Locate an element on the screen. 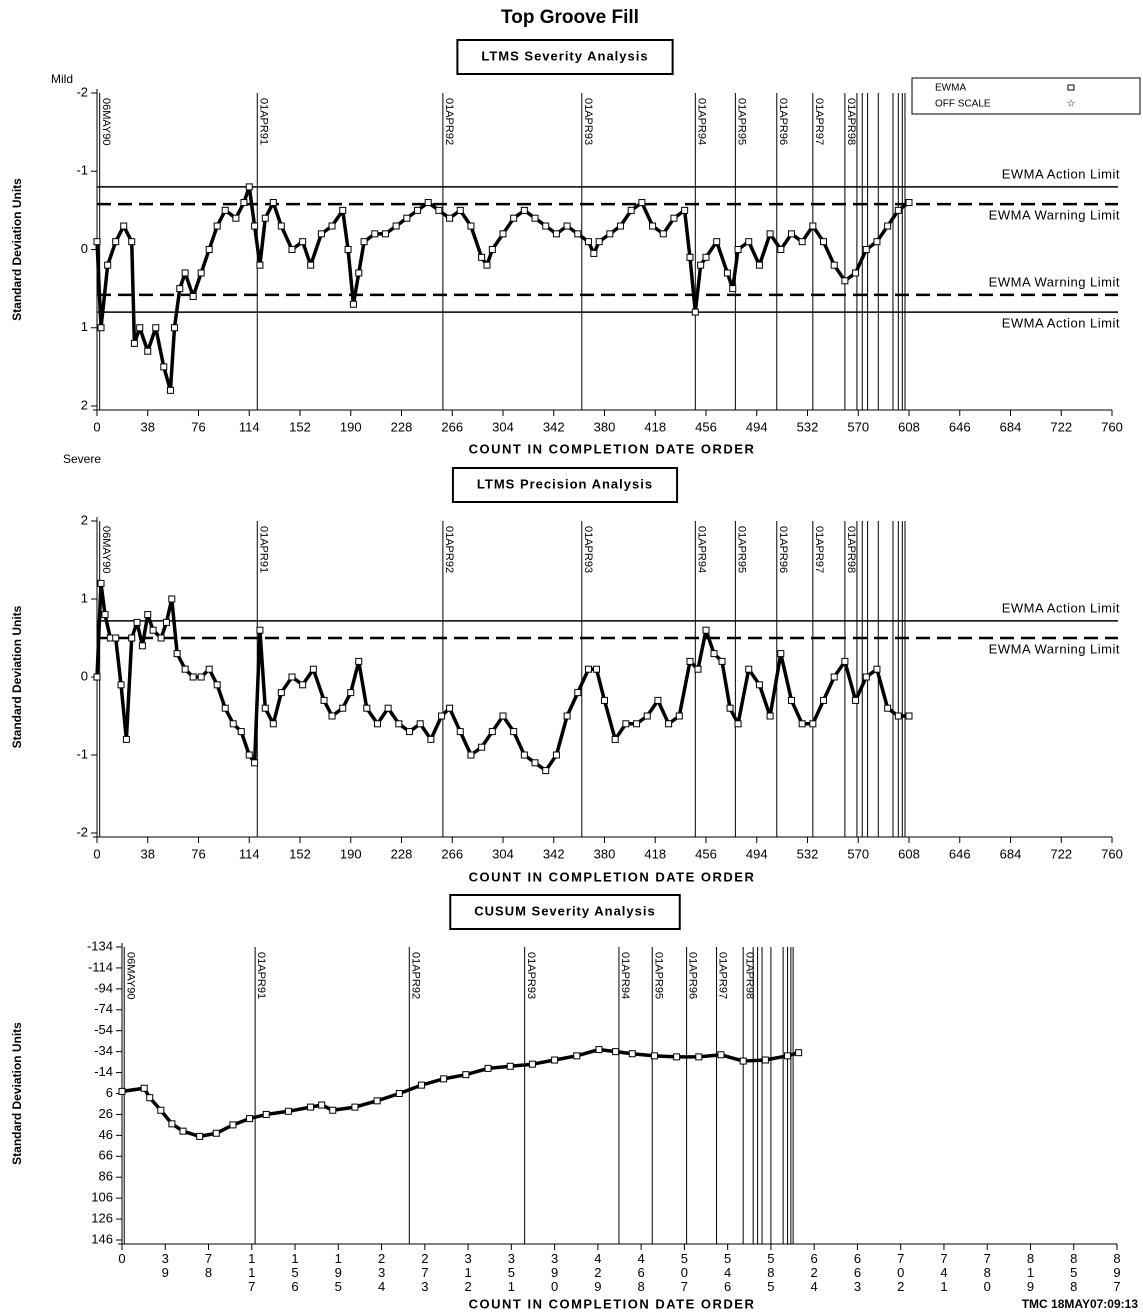  x-tick-label: 114 is located at coordinates (249, 853).